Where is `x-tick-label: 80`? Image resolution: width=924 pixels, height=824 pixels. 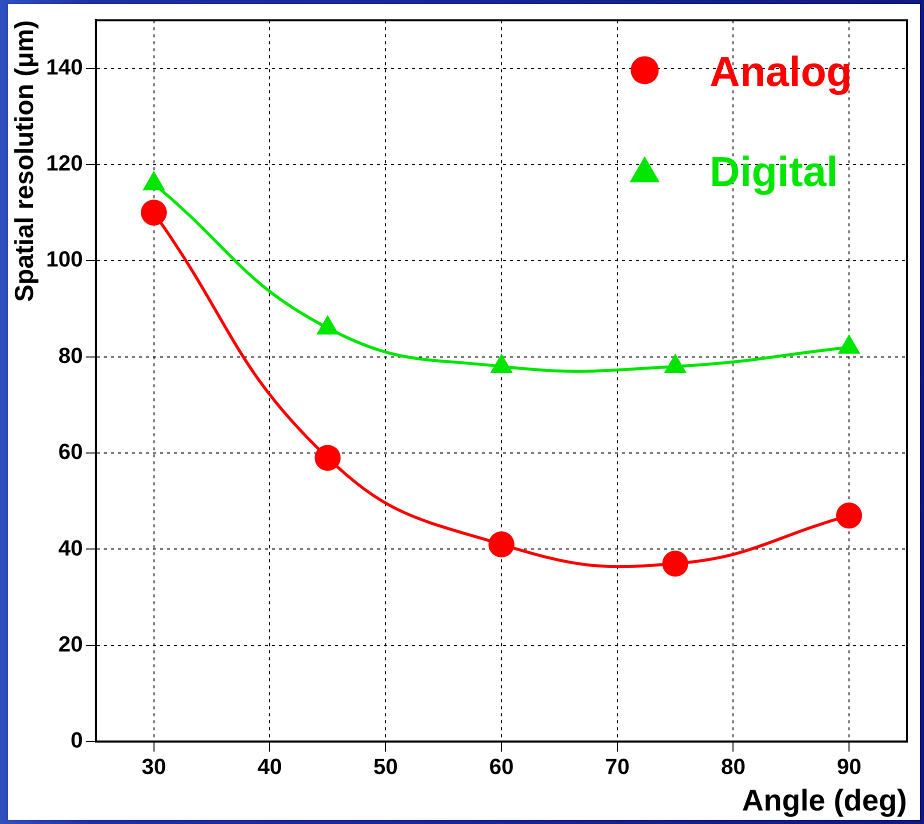 x-tick-label: 80 is located at coordinates (733, 766).